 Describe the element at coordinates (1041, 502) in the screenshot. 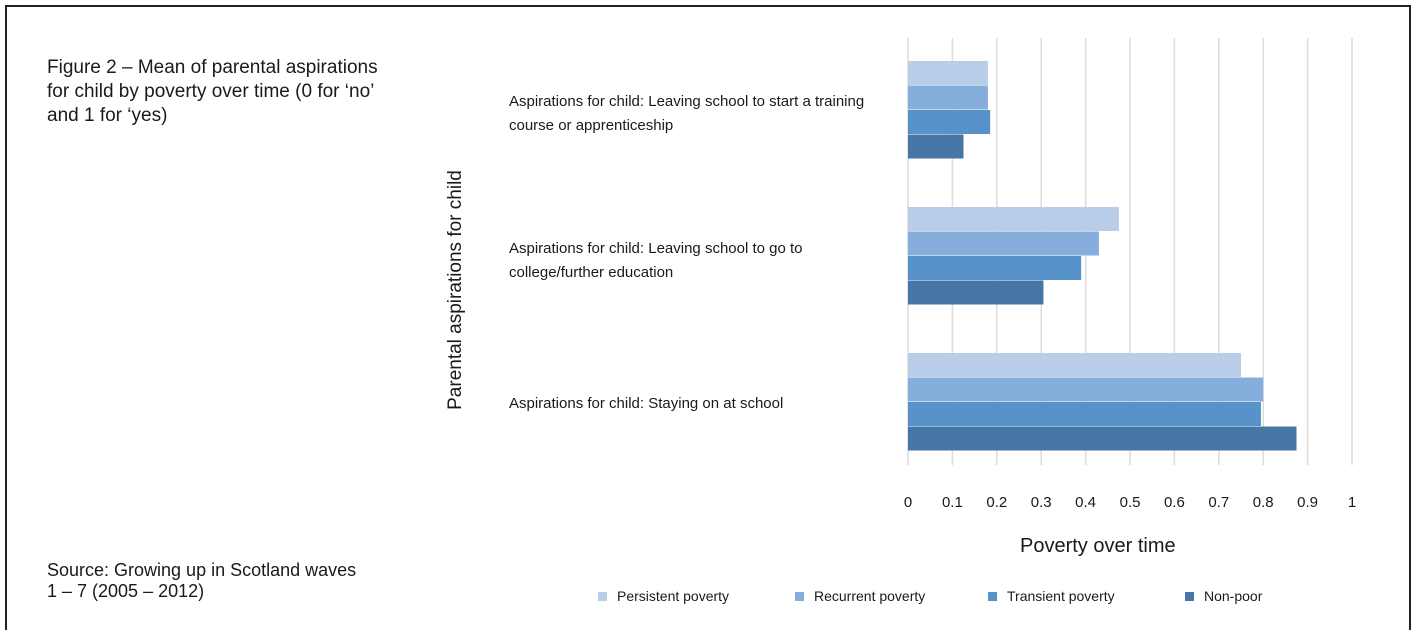

I see `x-tick-label: 0.3` at that location.